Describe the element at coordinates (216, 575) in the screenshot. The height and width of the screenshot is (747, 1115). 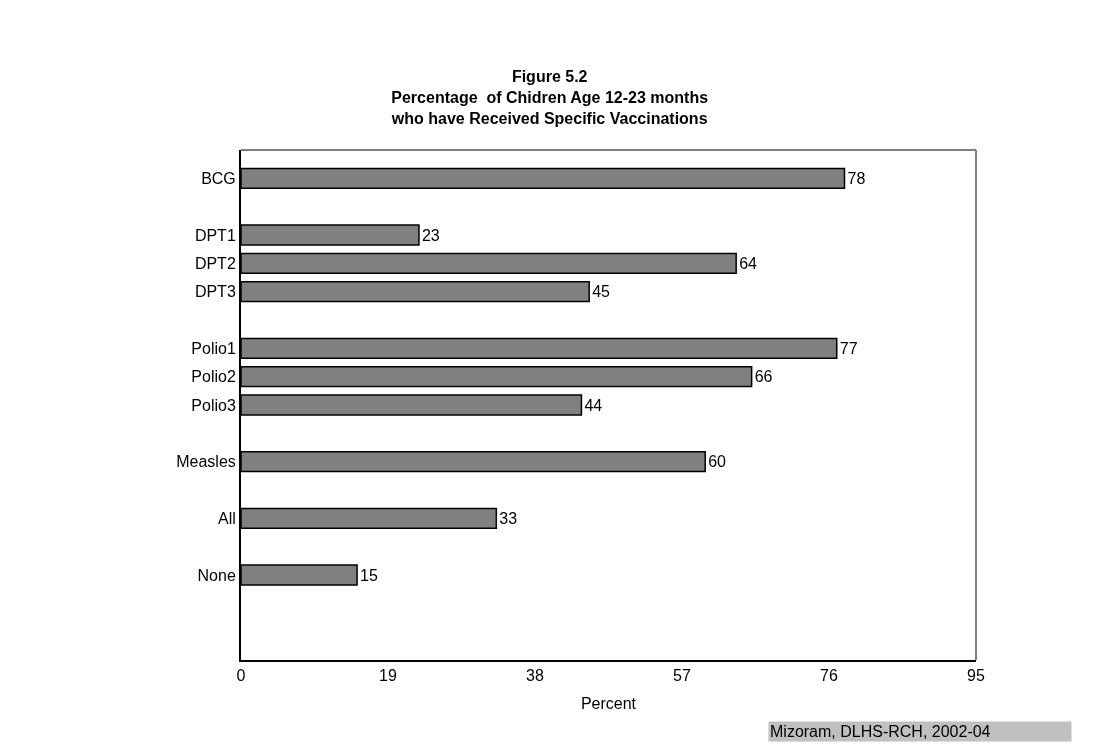
I see `y-tick-label: None` at that location.